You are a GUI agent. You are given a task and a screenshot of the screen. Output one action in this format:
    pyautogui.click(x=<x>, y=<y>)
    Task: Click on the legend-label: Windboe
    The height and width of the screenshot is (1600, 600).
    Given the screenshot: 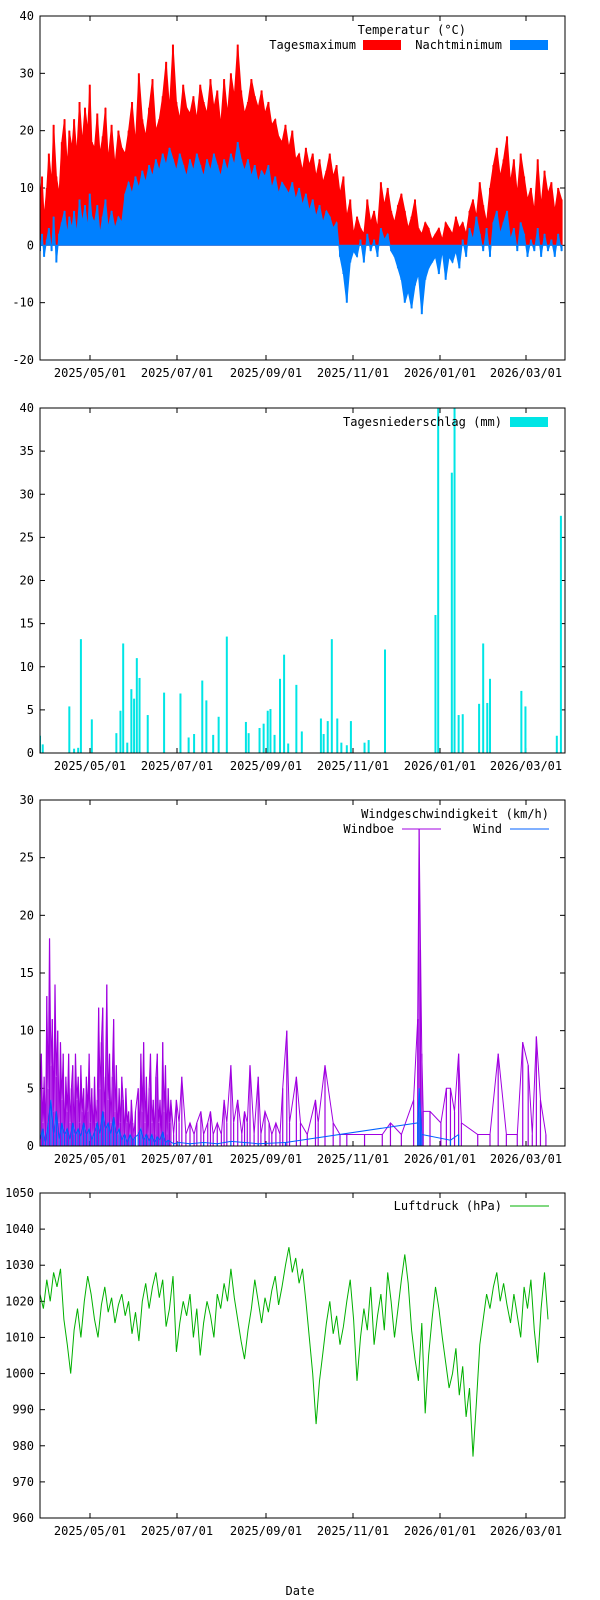 What is the action you would take?
    pyautogui.click(x=368, y=829)
    